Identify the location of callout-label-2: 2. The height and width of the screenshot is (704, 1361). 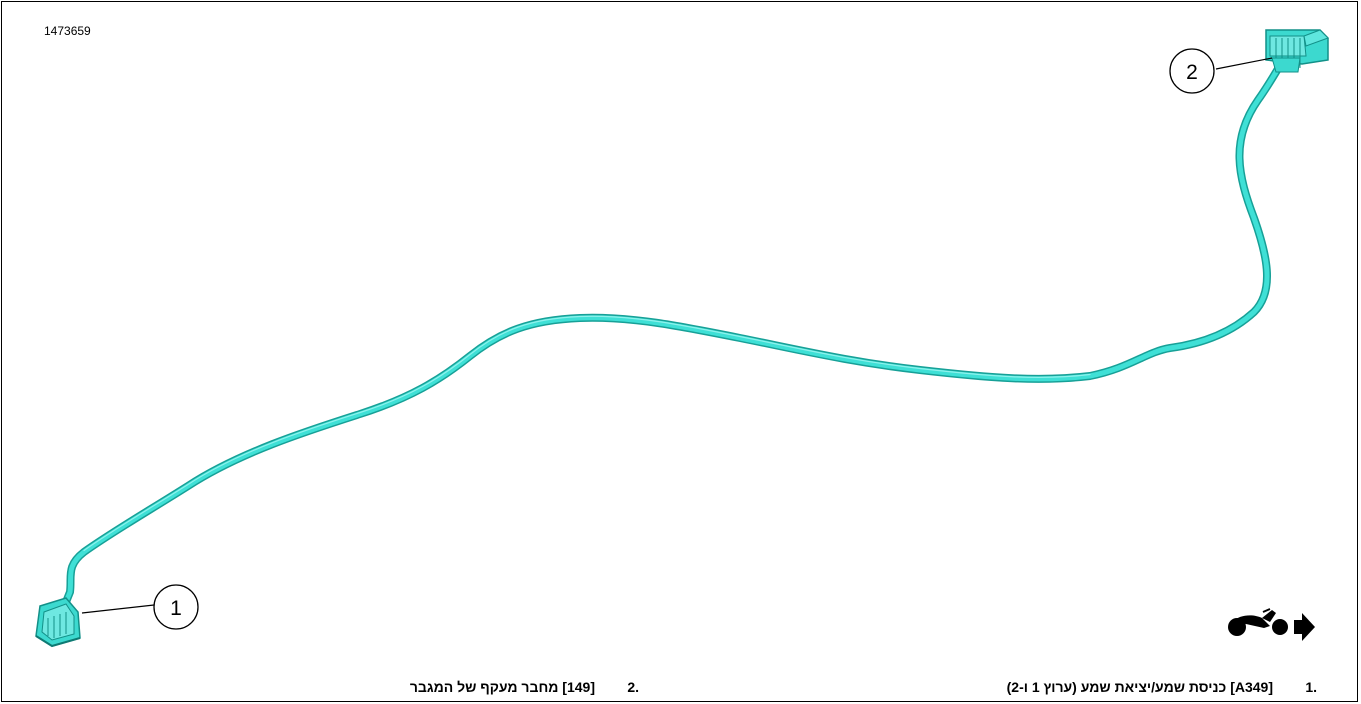
(1192, 72).